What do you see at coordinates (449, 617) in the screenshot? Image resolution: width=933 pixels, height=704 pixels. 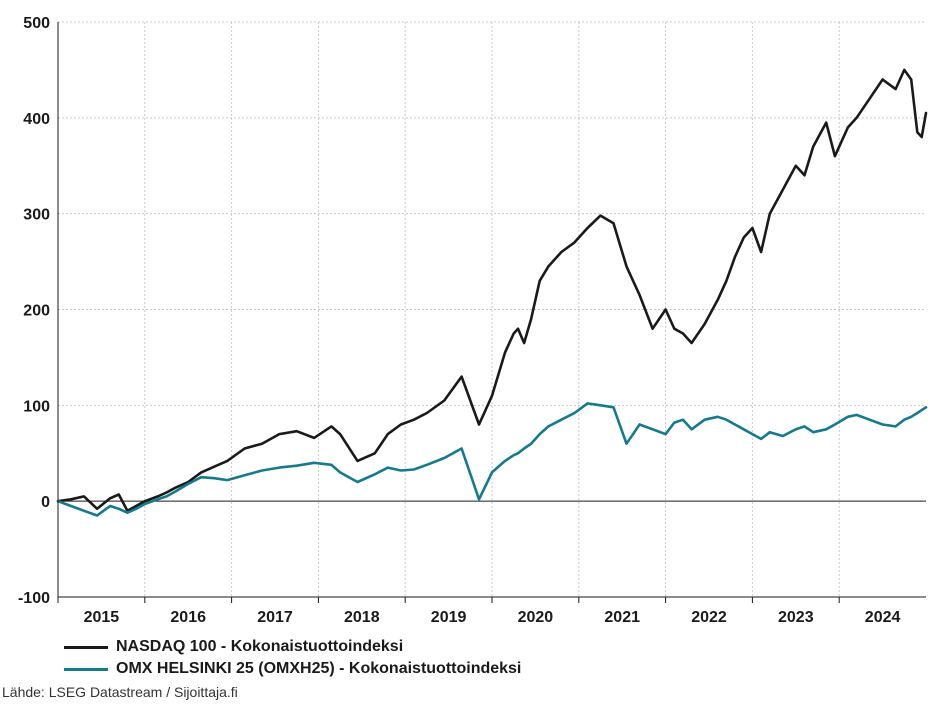 I see `x-tick-label: 2019` at bounding box center [449, 617].